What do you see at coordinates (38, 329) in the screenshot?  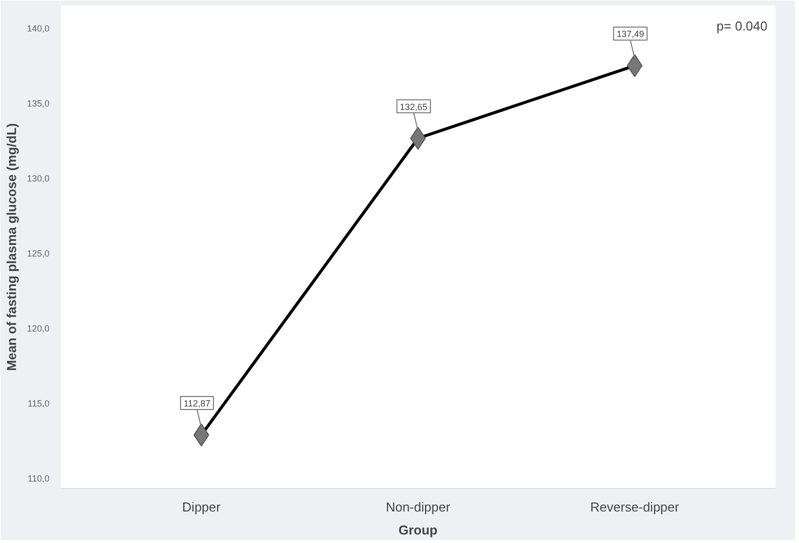 I see `y-tick-label: 120,0` at bounding box center [38, 329].